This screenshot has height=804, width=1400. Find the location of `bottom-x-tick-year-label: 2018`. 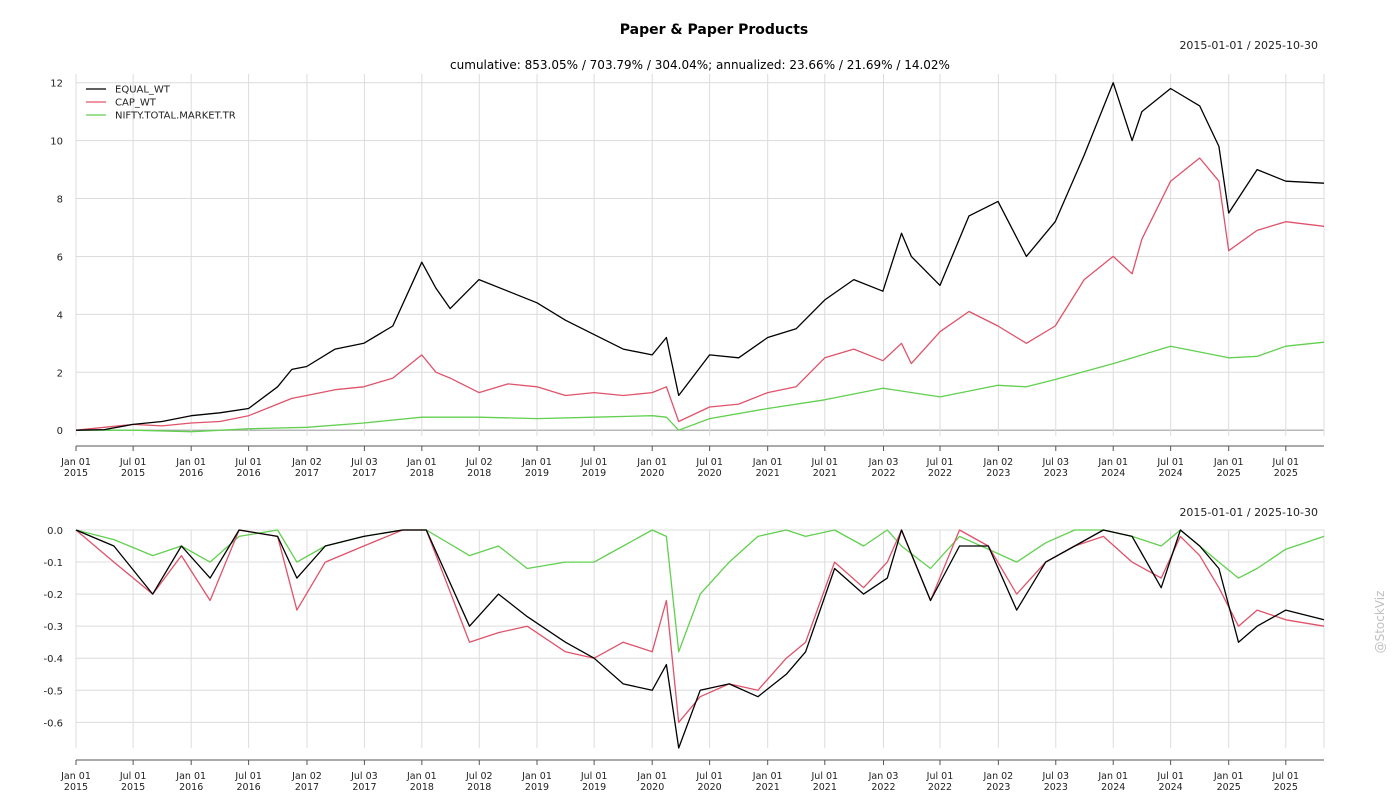

bottom-x-tick-year-label: 2018 is located at coordinates (422, 787).